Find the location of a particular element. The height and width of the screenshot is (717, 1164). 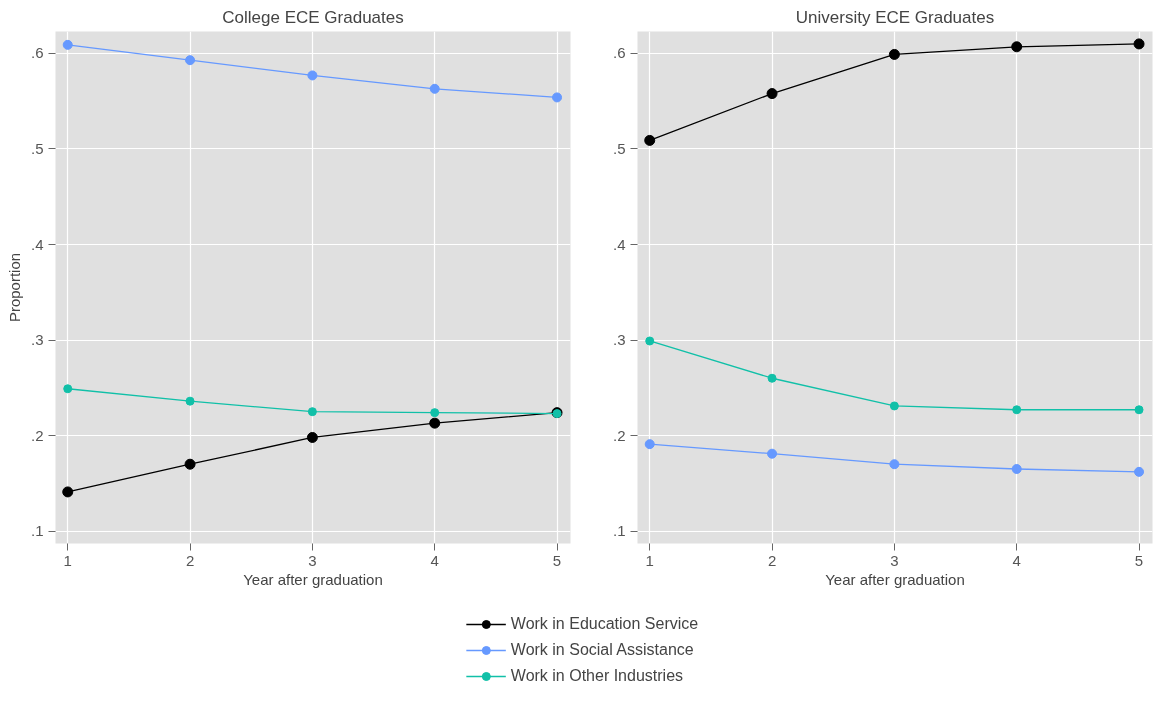

y-axis-title: Proportion is located at coordinates (14, 287).